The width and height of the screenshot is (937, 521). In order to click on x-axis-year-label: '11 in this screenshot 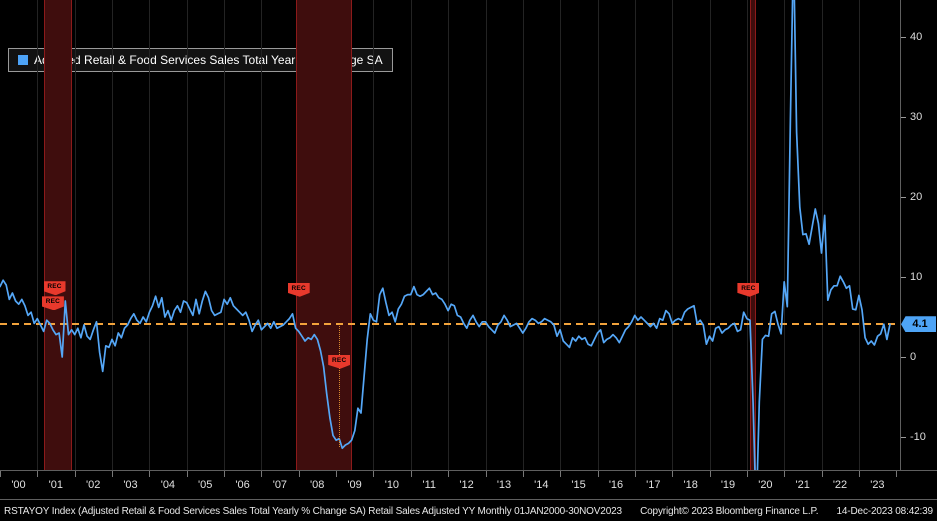, I will do `click(429, 485)`.